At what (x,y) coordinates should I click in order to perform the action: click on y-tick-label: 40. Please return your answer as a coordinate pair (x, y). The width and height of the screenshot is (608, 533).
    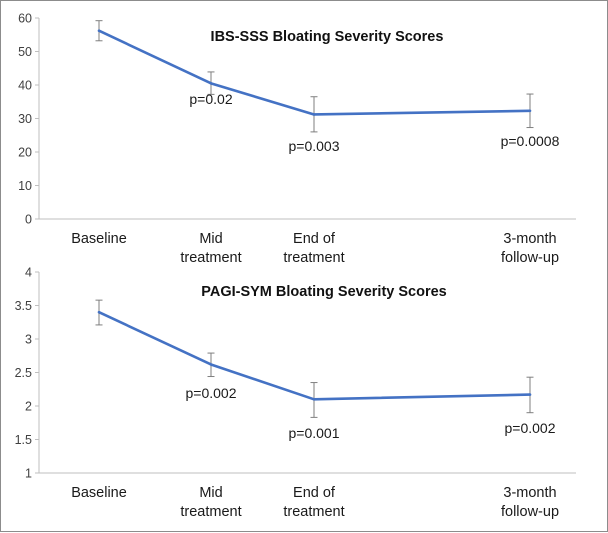
    Looking at the image, I should click on (25, 86).